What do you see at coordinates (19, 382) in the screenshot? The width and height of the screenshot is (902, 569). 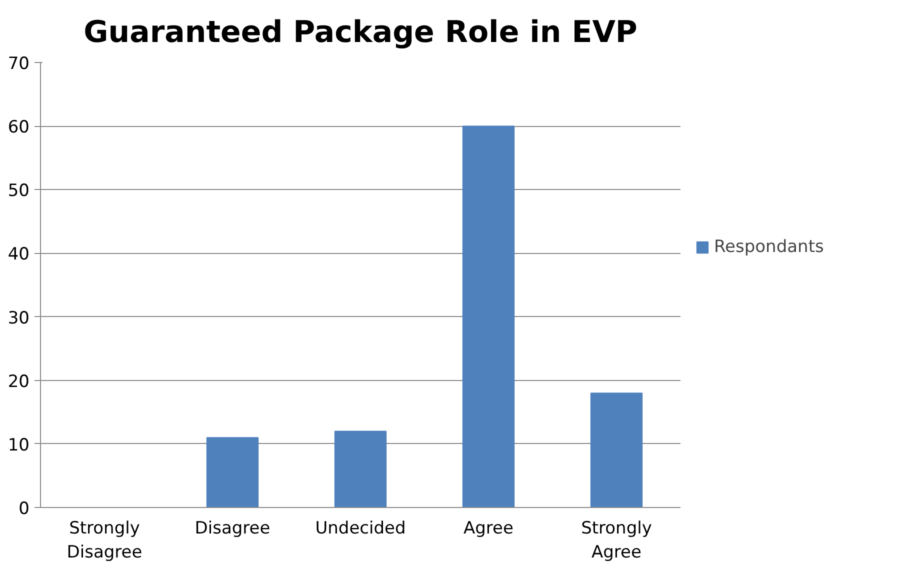 I see `y-tick-label: 20` at bounding box center [19, 382].